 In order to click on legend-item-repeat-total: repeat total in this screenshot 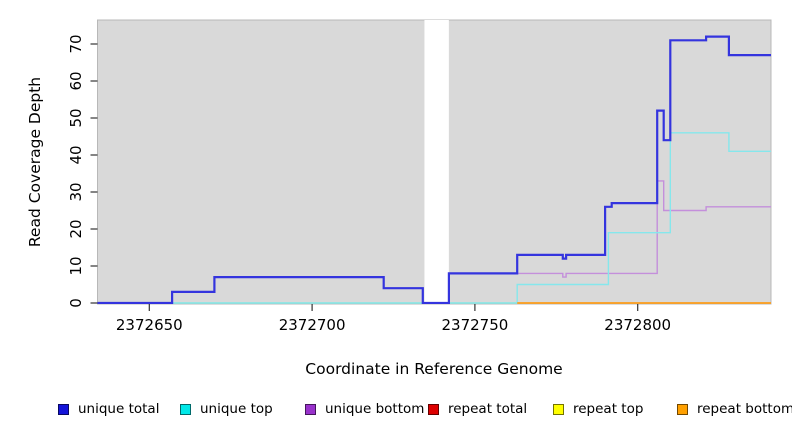, I will do `click(477, 409)`.